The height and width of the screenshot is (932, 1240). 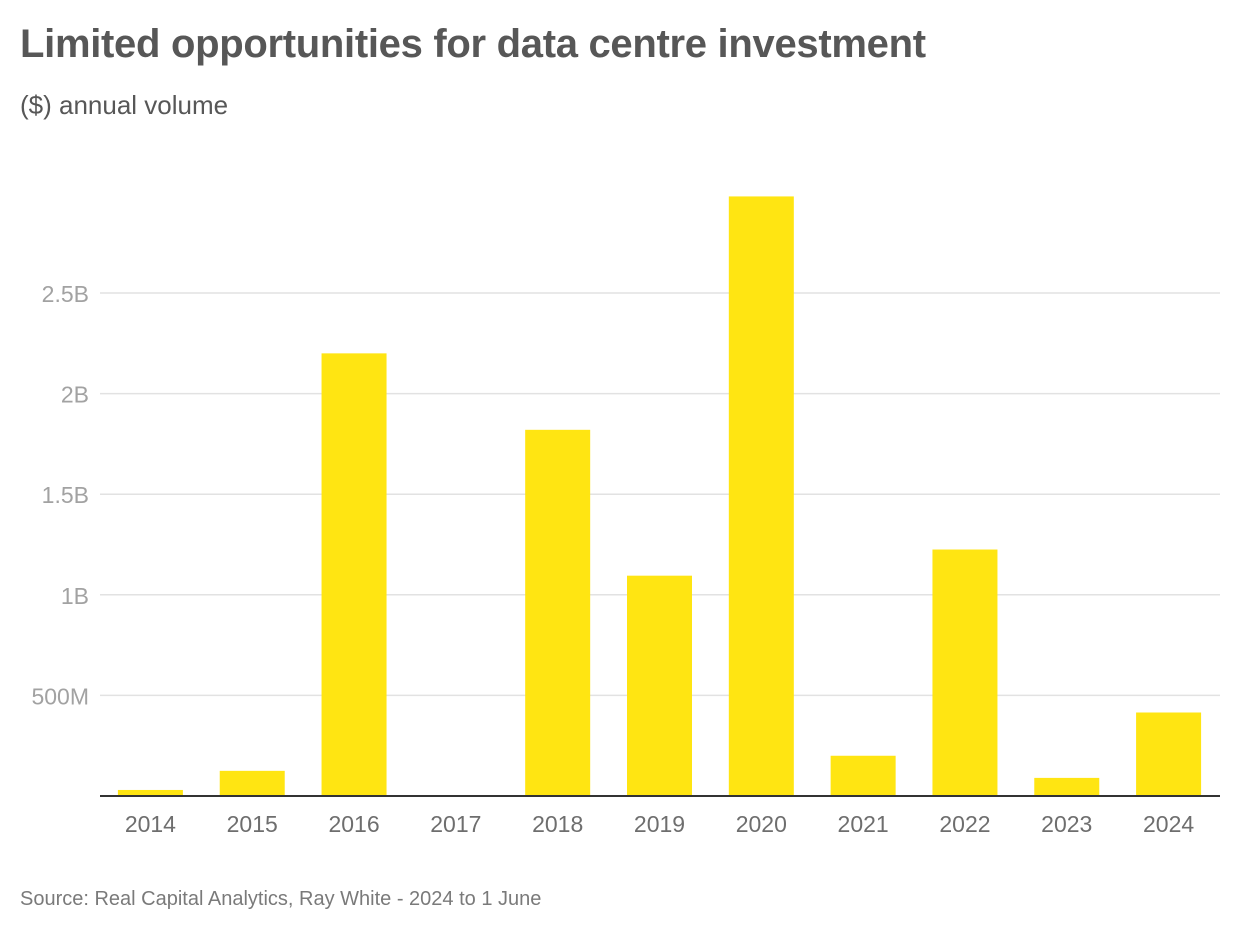 I want to click on bar-2019, so click(x=659, y=685).